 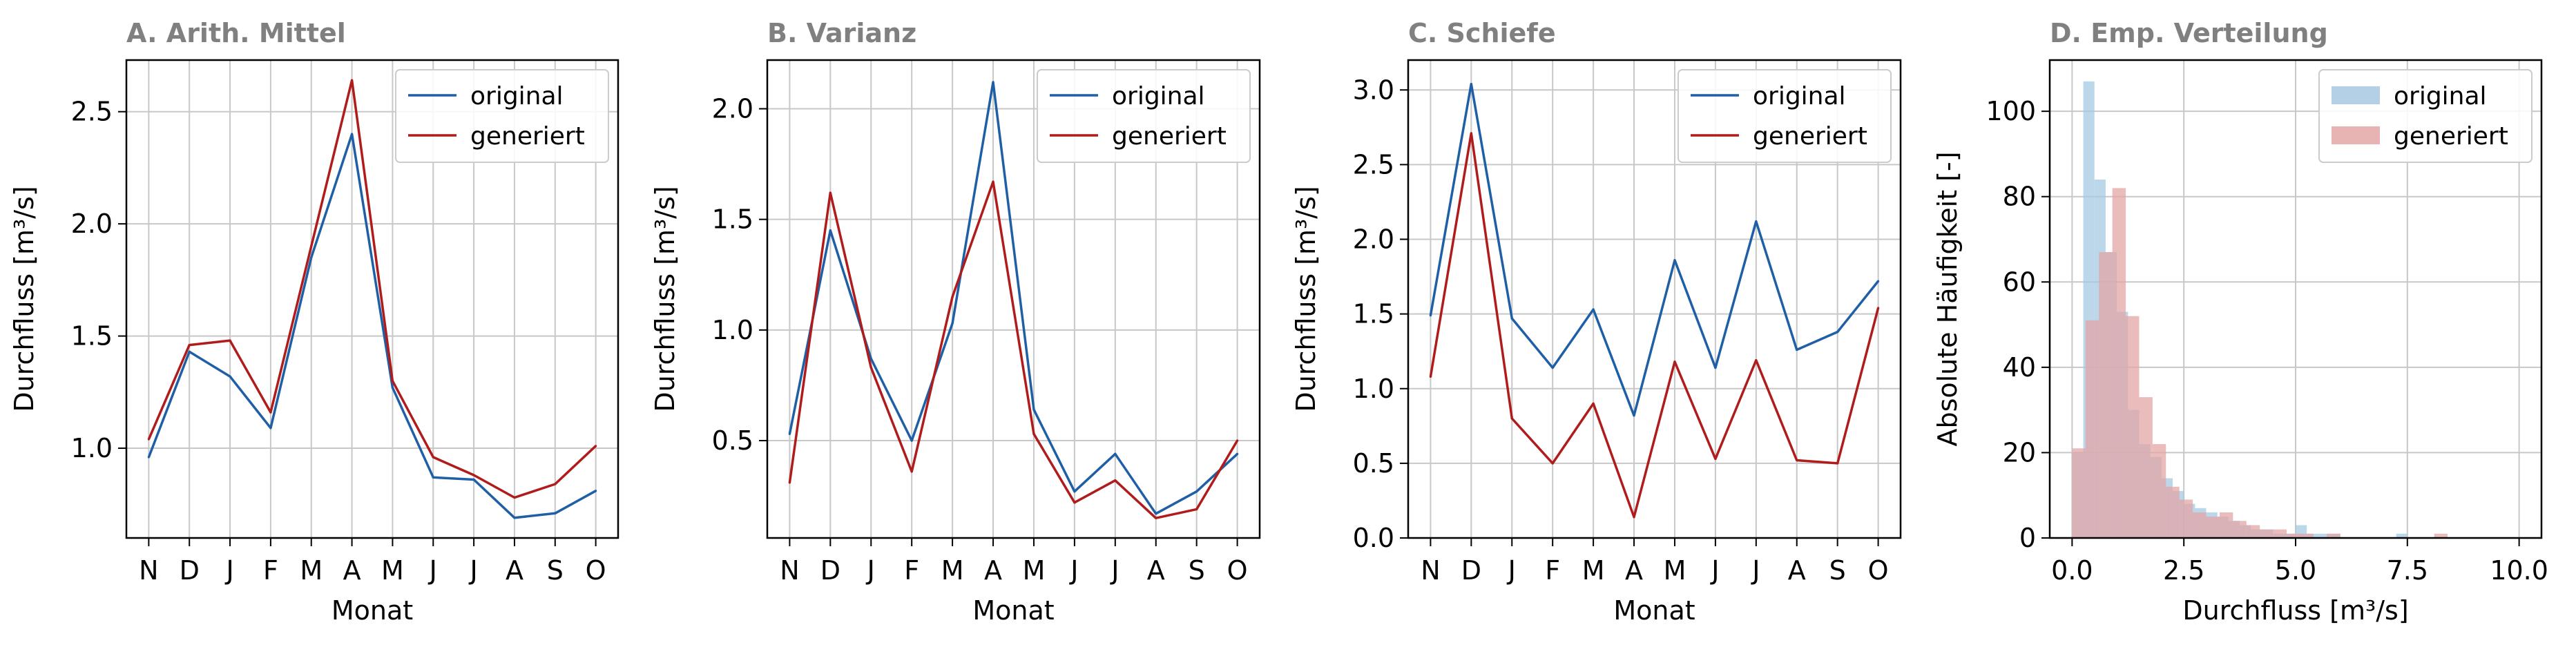 I want to click on x-tick-label: 5.0, so click(x=2295, y=570).